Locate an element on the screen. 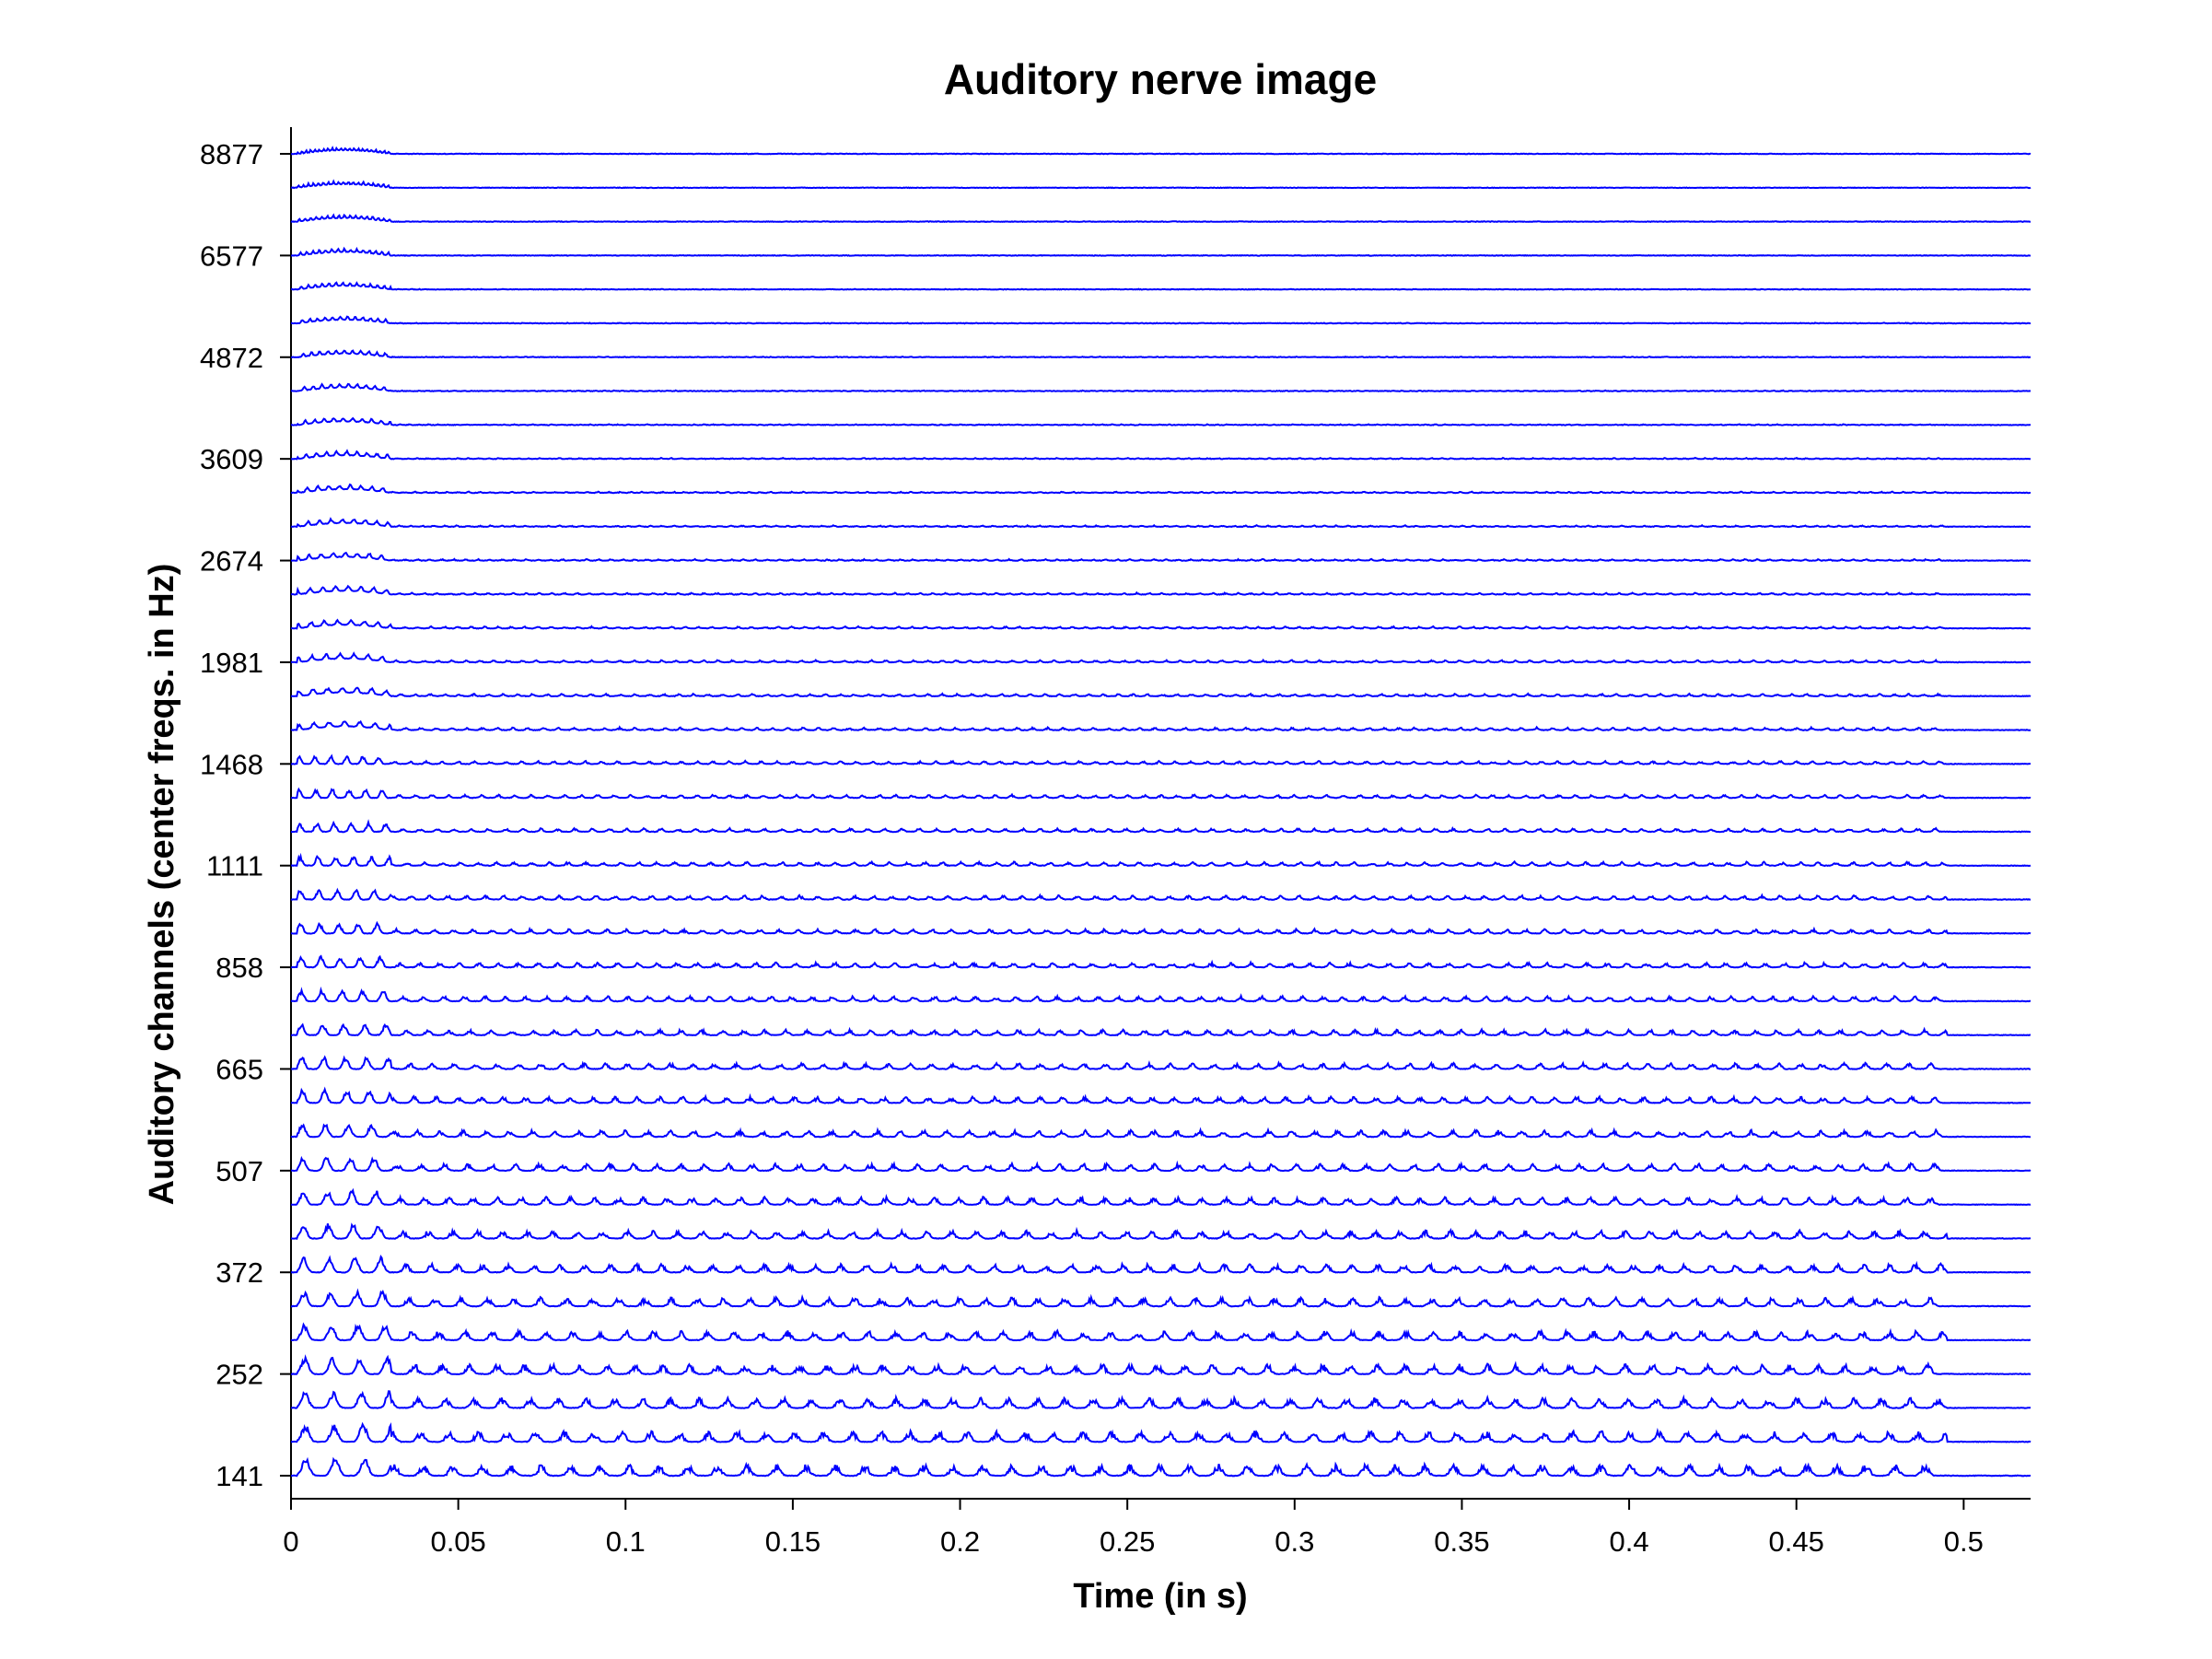  y-tick-label: 1468 is located at coordinates (232, 764).